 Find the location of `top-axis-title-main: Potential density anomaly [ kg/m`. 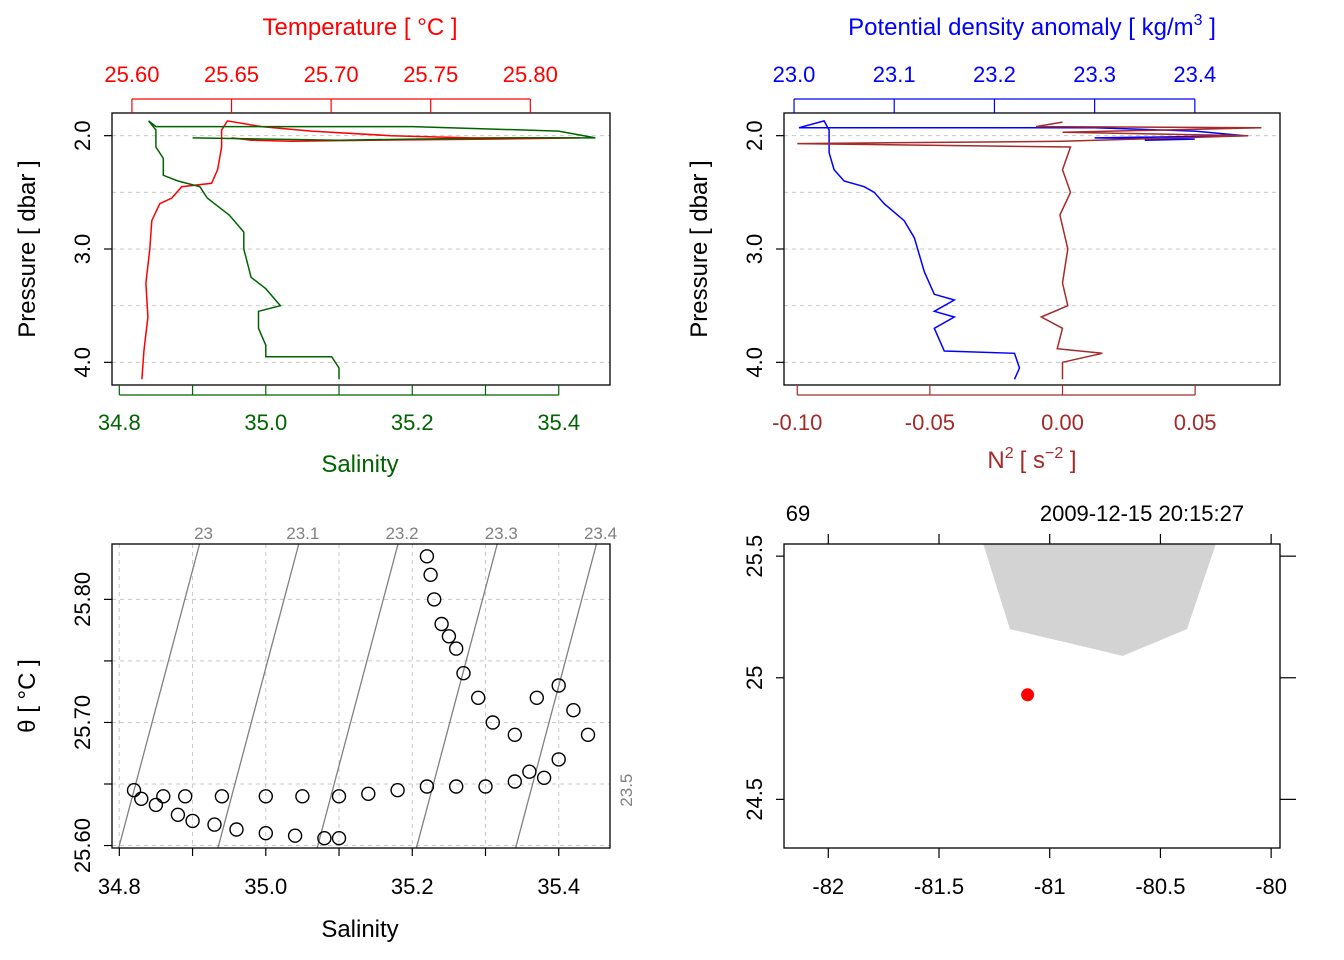

top-axis-title-main: Potential density anomaly [ kg/m is located at coordinates (1021, 27).